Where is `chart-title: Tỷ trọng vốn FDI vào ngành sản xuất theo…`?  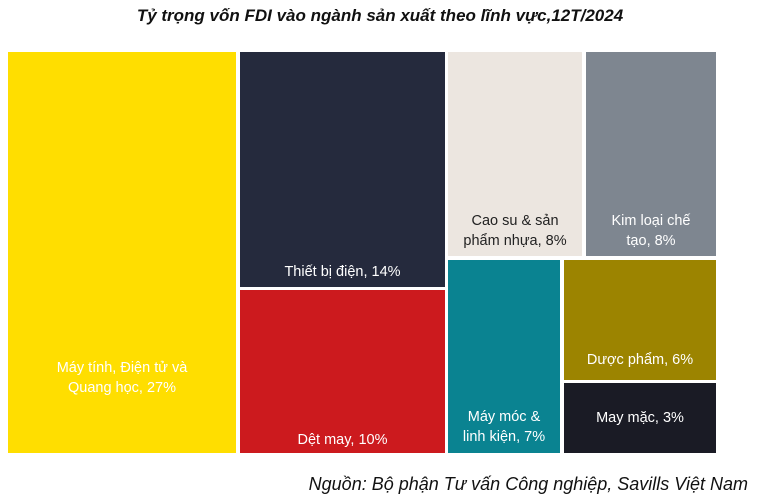 chart-title: Tỷ trọng vốn FDI vào ngành sản xuất theo… is located at coordinates (380, 15).